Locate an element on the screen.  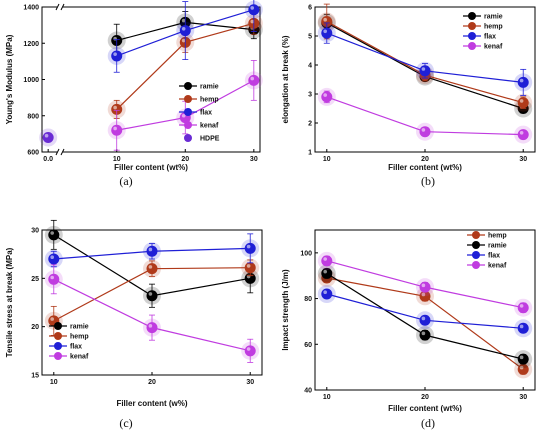
legend-marker-flax is located at coordinates (58, 346).